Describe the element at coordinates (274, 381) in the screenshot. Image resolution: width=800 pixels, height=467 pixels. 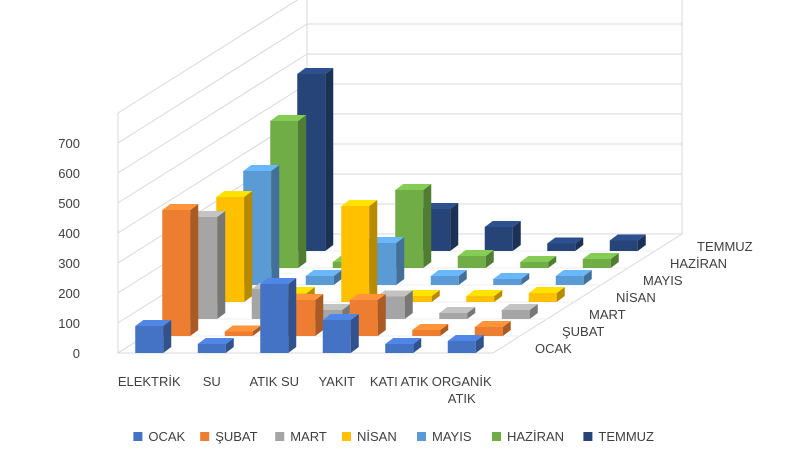
I see `category-label: ATIK SU` at that location.